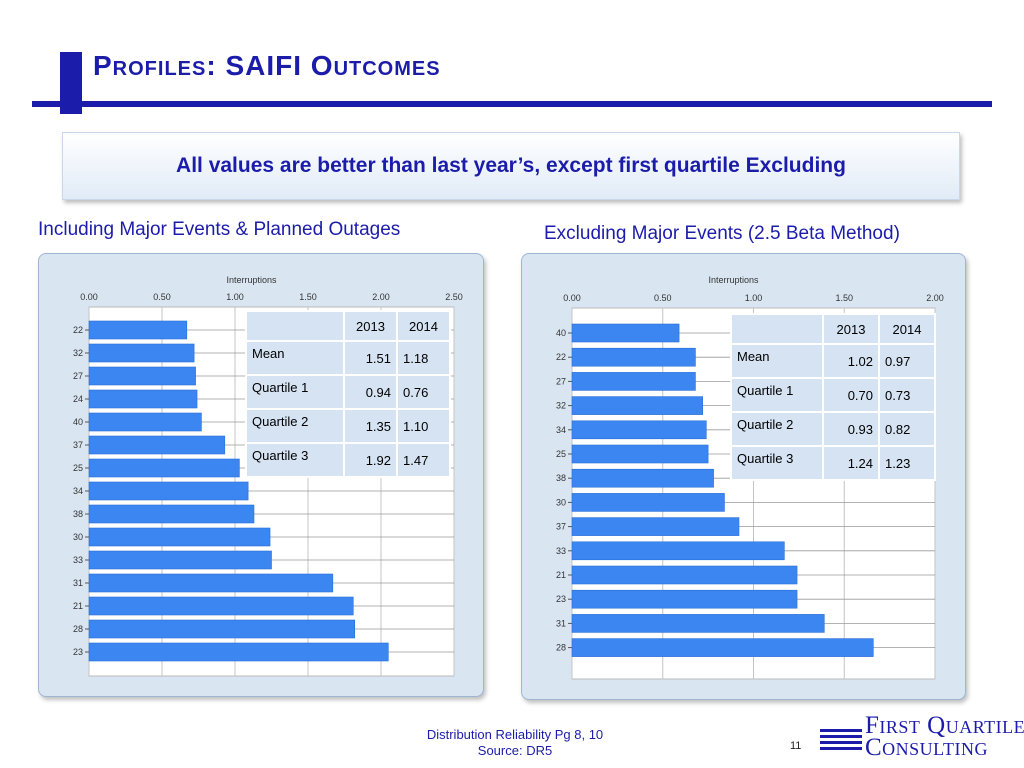  Describe the element at coordinates (370, 460) in the screenshot. I see `table-cell-2013: 1.92` at that location.